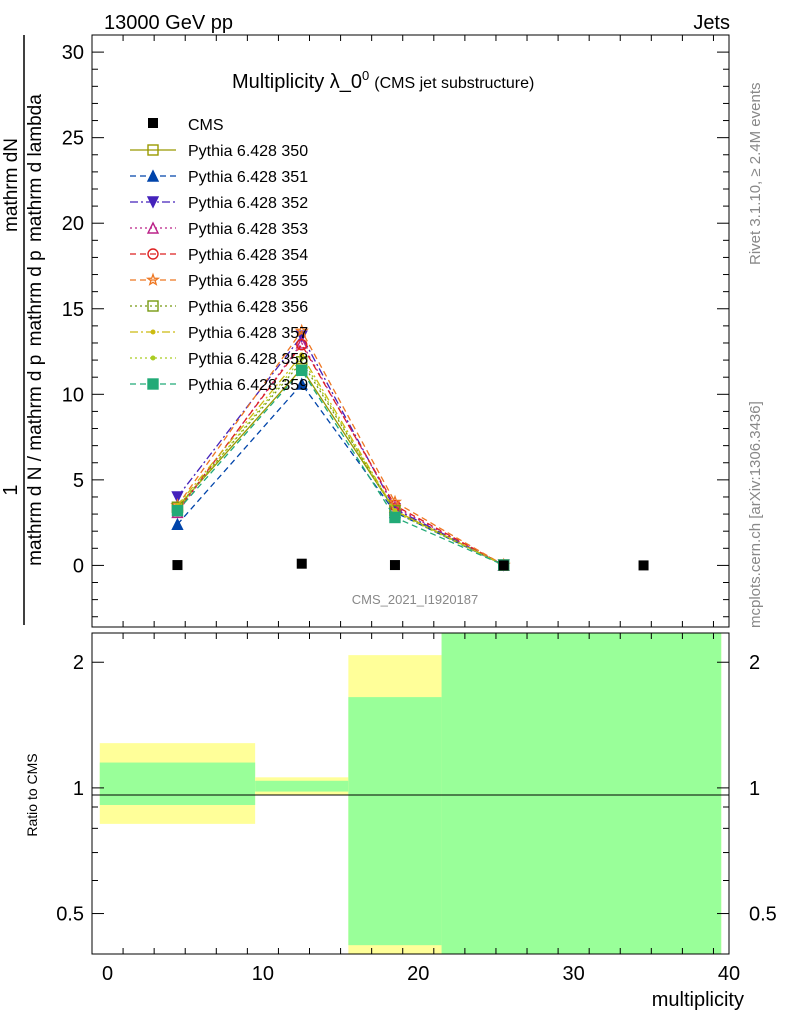  I want to click on ratio-ytick-label: 2, so click(78, 663).